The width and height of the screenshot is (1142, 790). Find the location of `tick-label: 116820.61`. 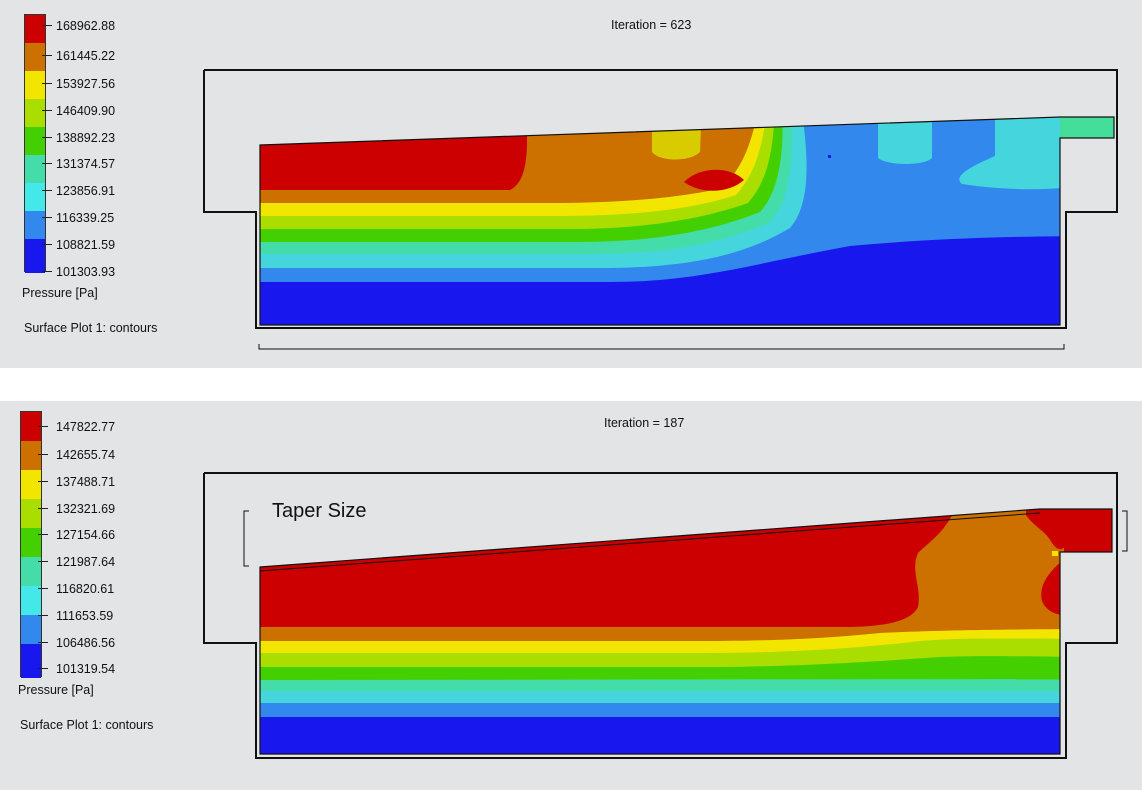

tick-label: 116820.61 is located at coordinates (85, 589).